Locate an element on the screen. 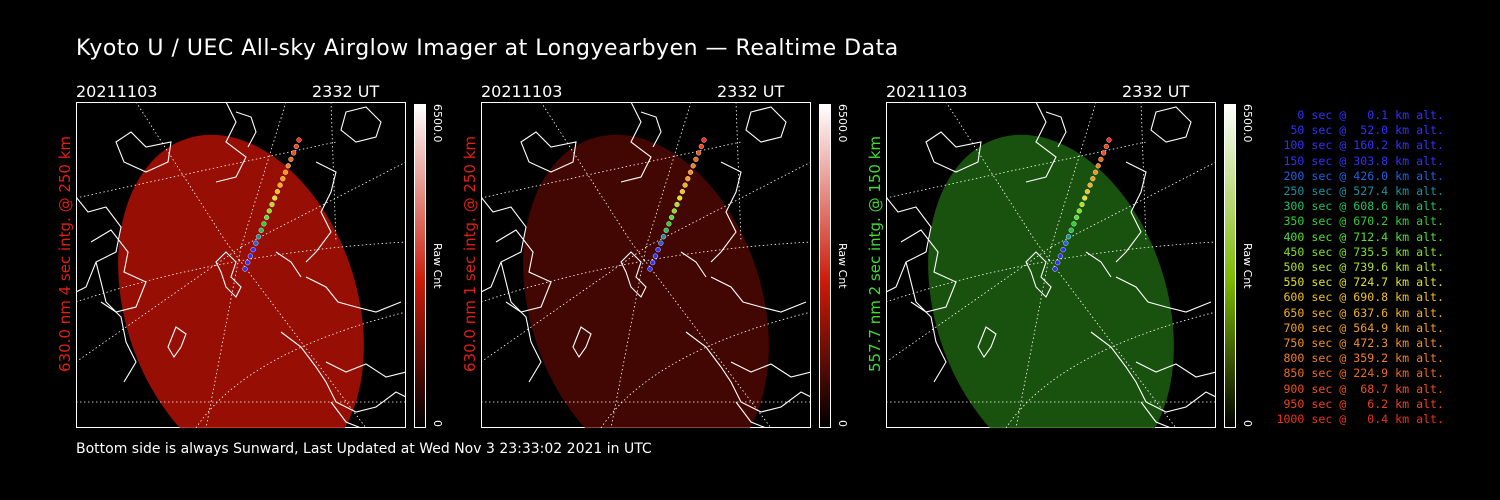  panel-1-colorbar is located at coordinates (420, 266).